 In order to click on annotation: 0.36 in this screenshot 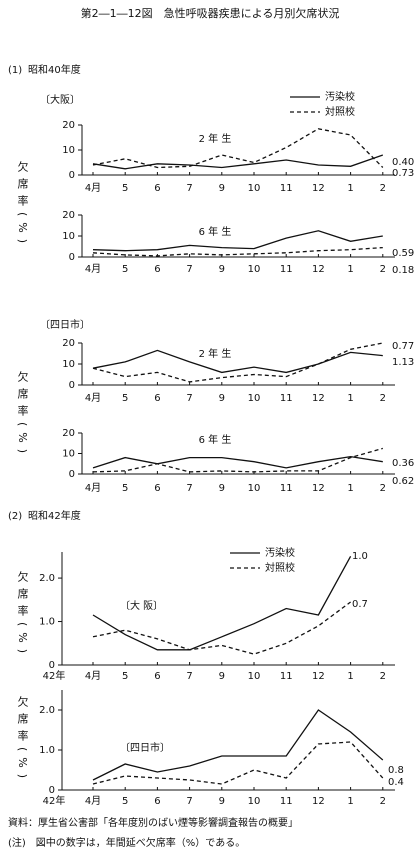, I will do `click(403, 463)`.